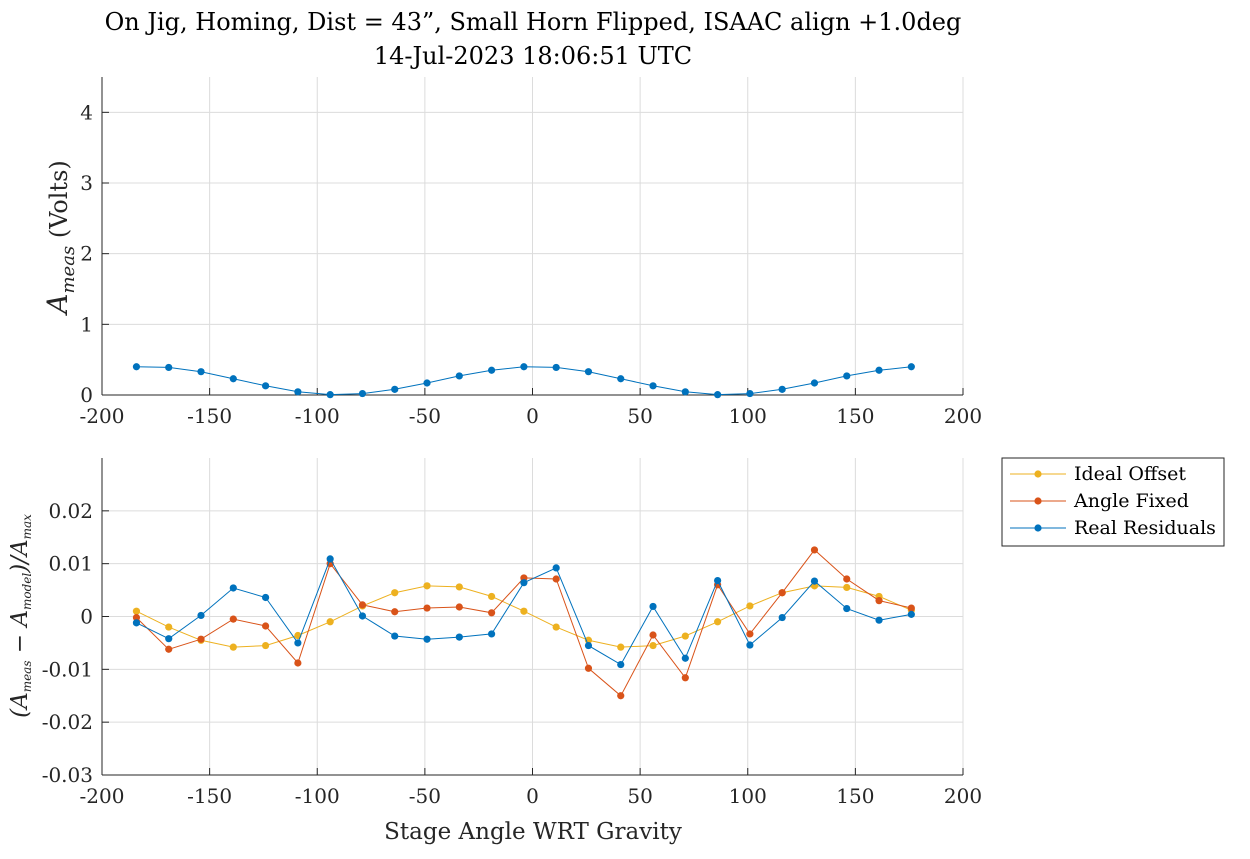  I want to click on y-tick-label: 2, so click(86, 254).